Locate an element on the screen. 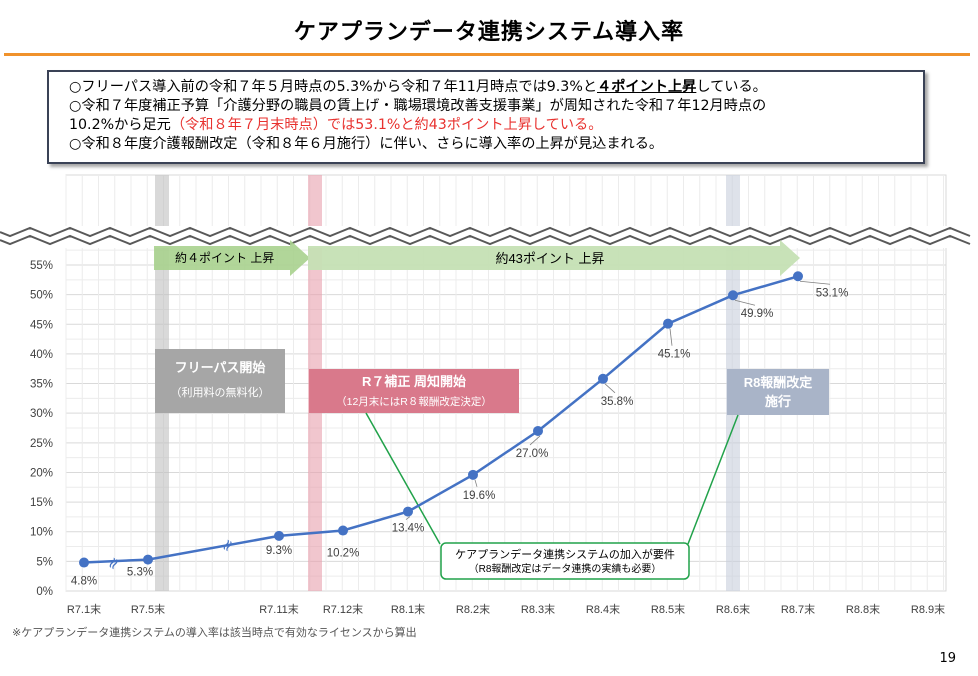 This screenshot has height=676, width=978. data-label: 35.8% is located at coordinates (617, 402).